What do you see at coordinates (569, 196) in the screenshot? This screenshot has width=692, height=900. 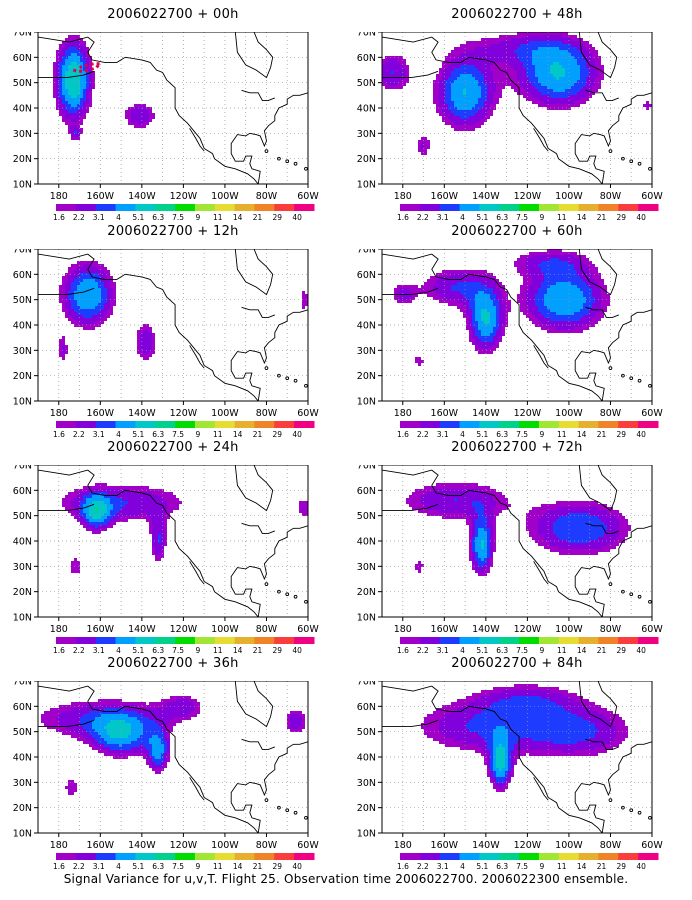 I see `x-tick-label: 100W` at bounding box center [569, 196].